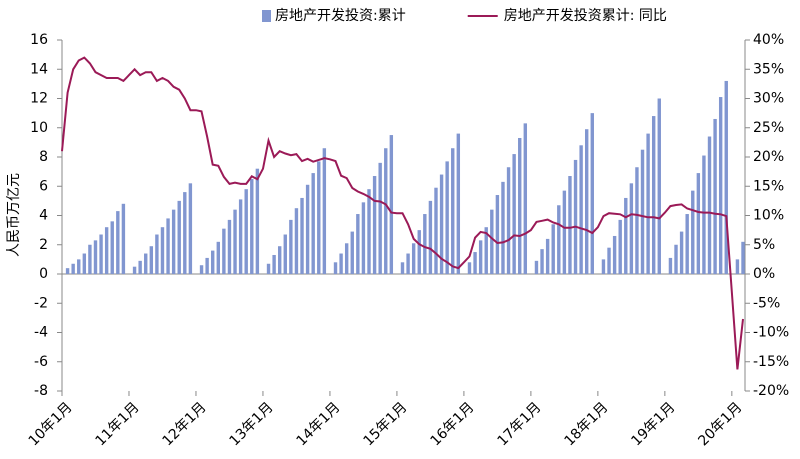 The image size is (800, 459). Describe the element at coordinates (771, 362) in the screenshot. I see `y2-tick-label: -15%` at that location.